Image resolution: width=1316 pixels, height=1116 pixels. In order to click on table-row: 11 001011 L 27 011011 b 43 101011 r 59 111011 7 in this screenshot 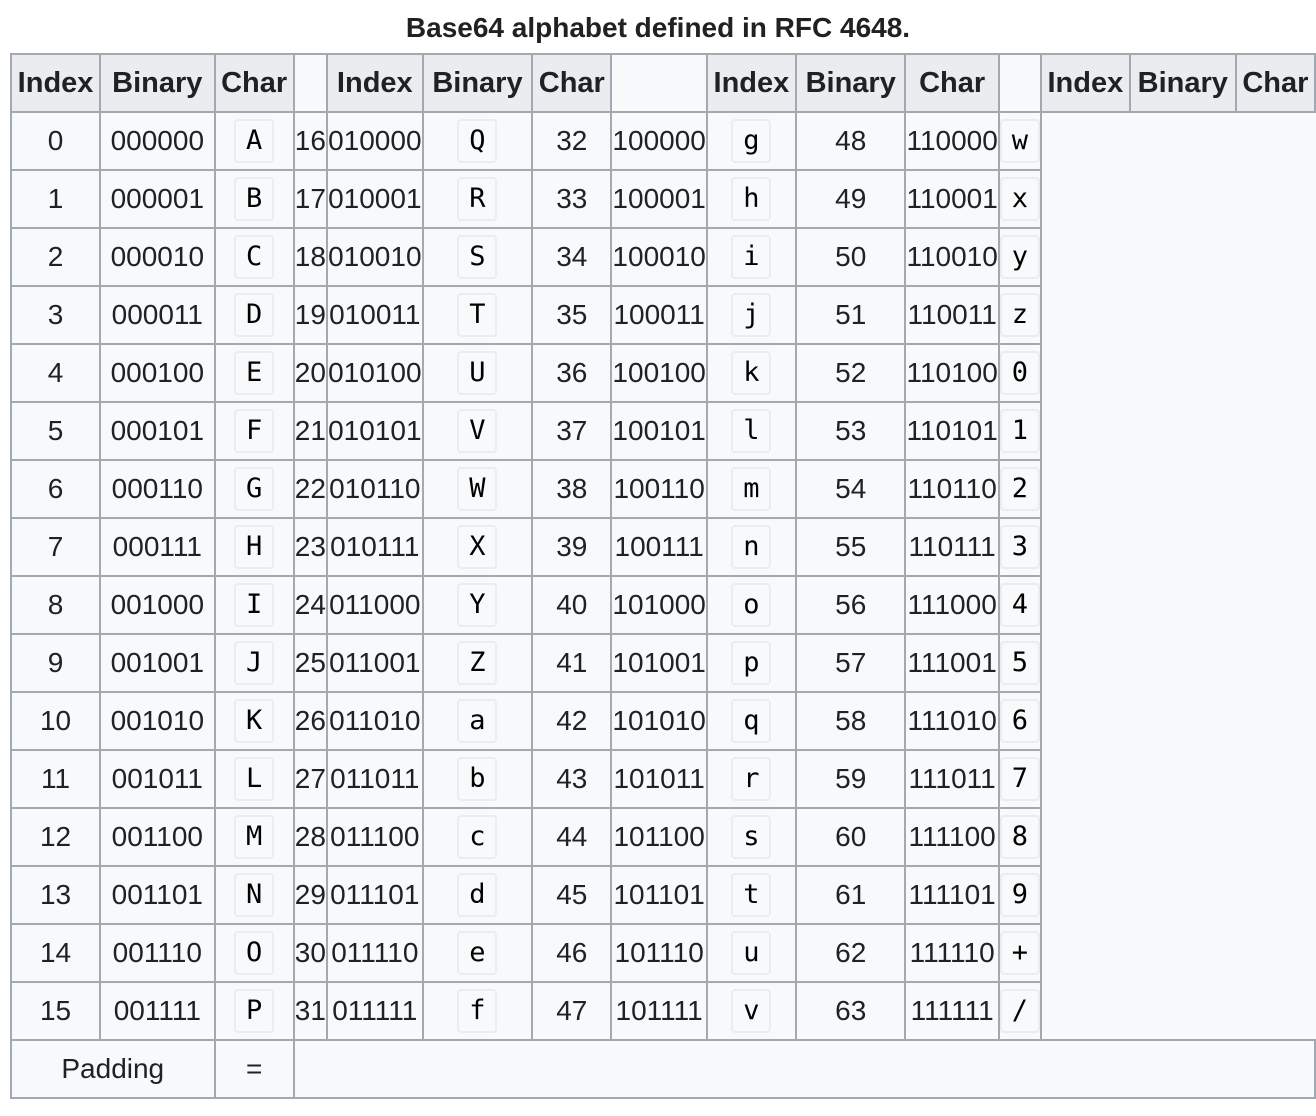, I will do `click(662, 779)`.